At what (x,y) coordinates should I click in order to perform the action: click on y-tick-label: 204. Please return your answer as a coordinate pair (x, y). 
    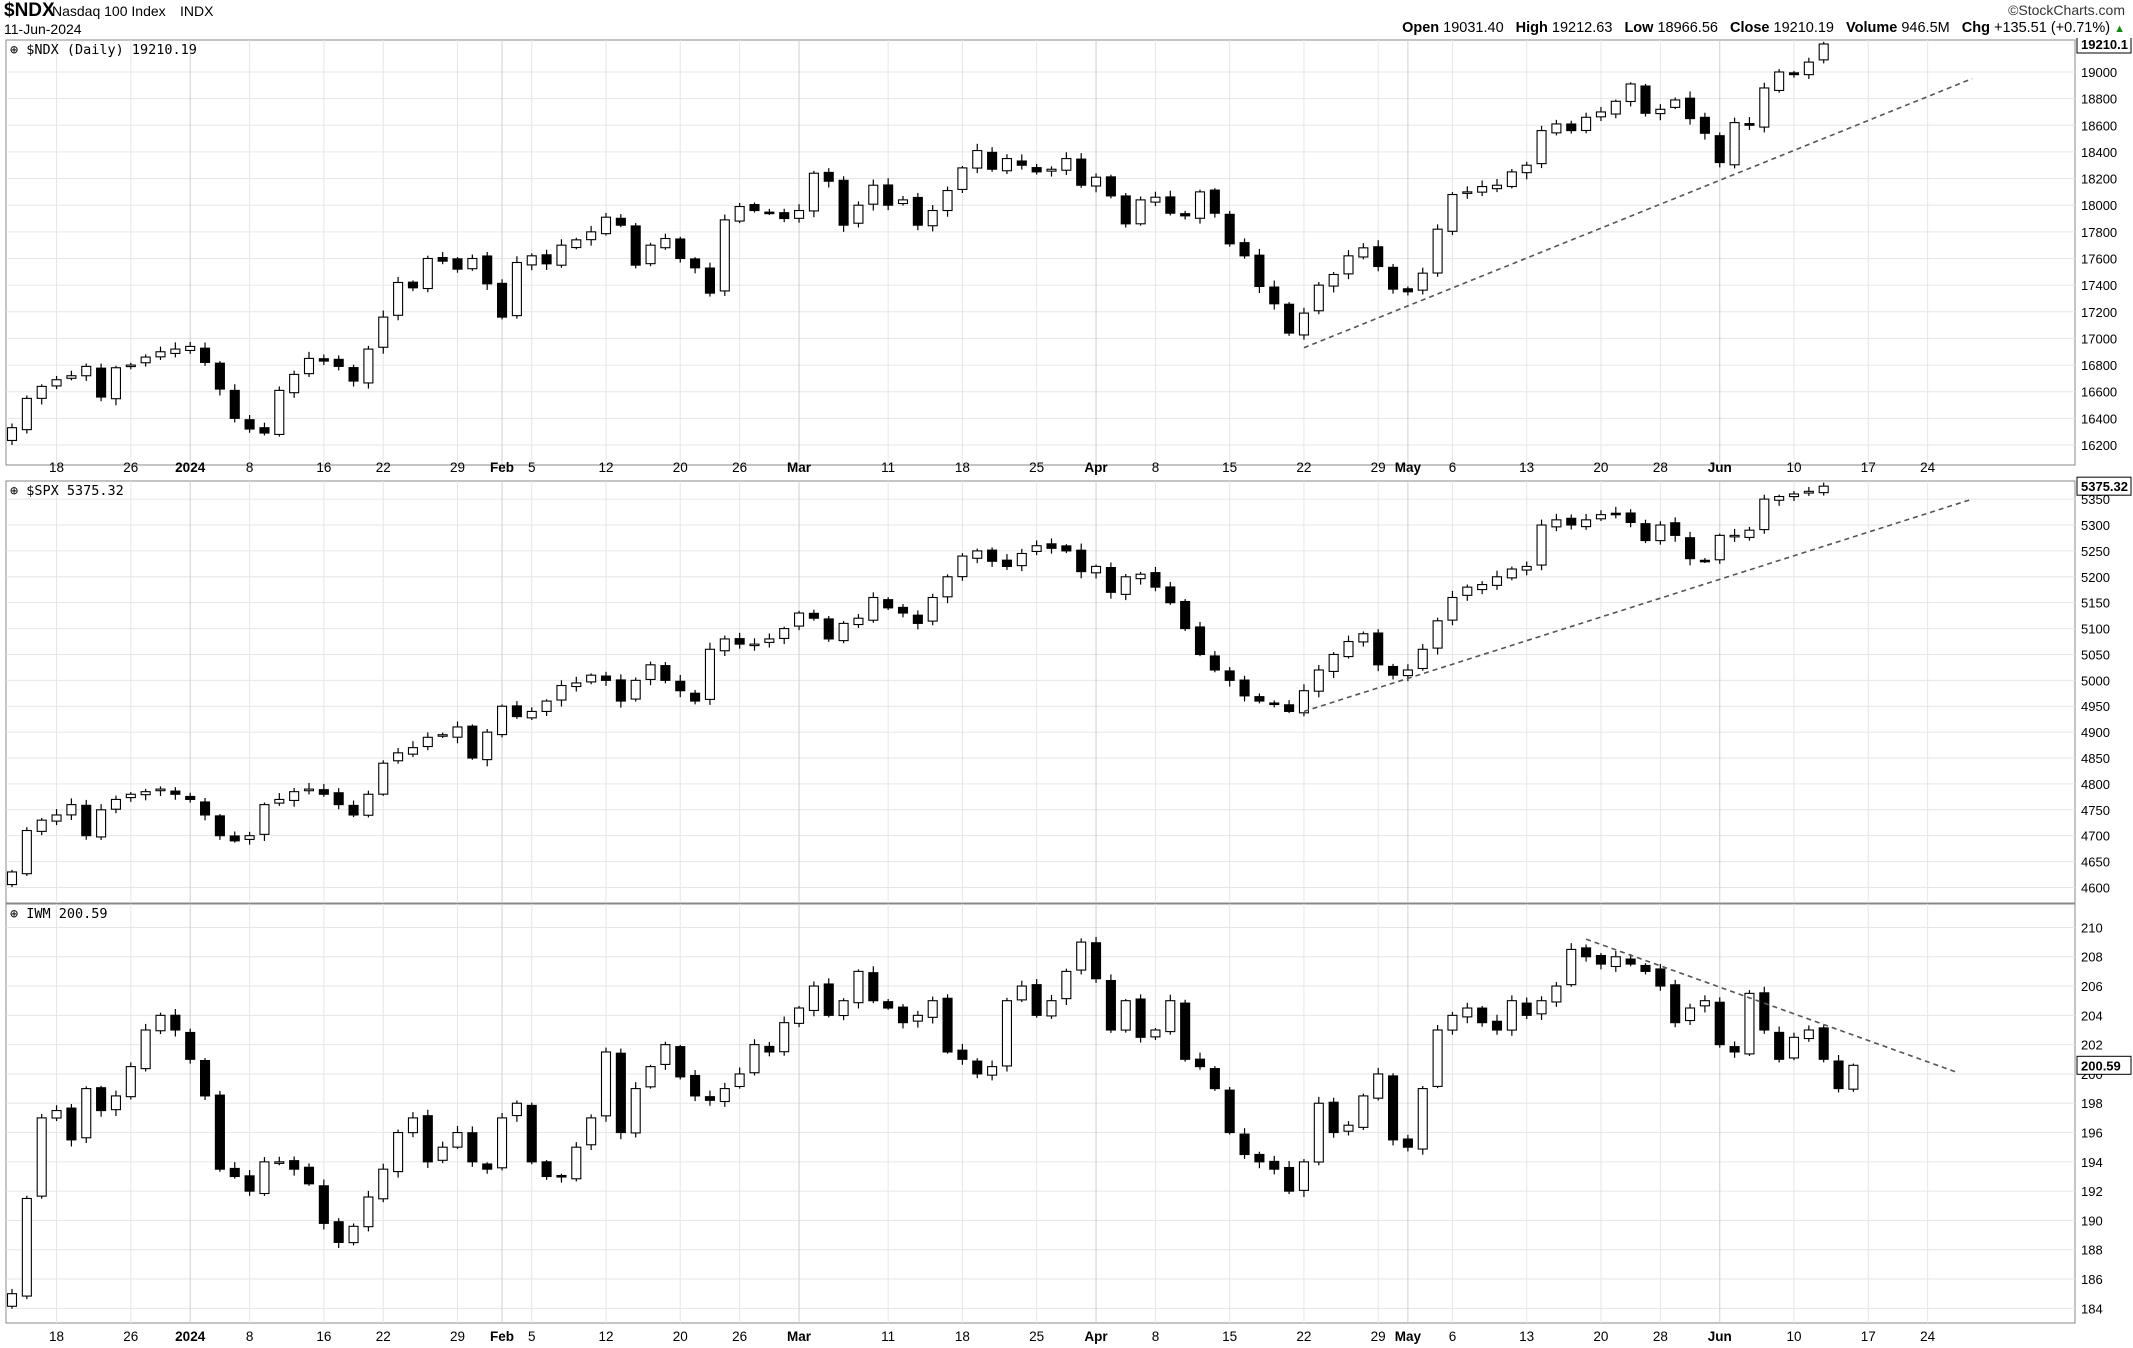
    Looking at the image, I should click on (2092, 1015).